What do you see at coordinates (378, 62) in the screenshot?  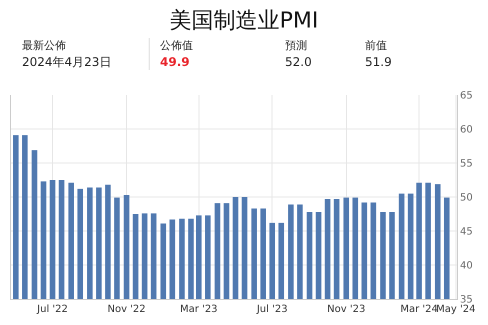 I see `text: 51.9` at bounding box center [378, 62].